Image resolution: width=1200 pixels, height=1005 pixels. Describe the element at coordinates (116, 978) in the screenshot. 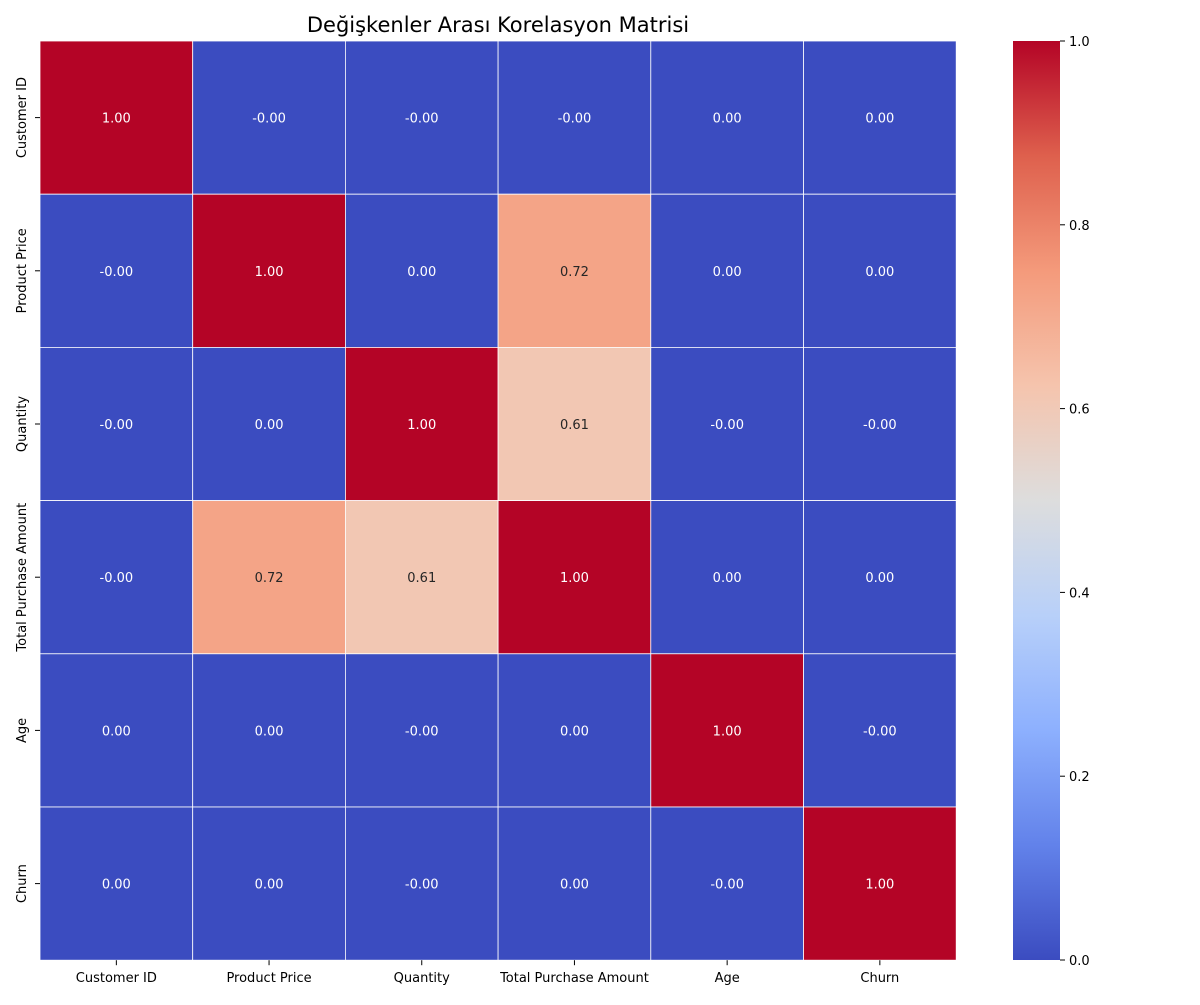

I see `x-tick-label: Customer ID` at that location.